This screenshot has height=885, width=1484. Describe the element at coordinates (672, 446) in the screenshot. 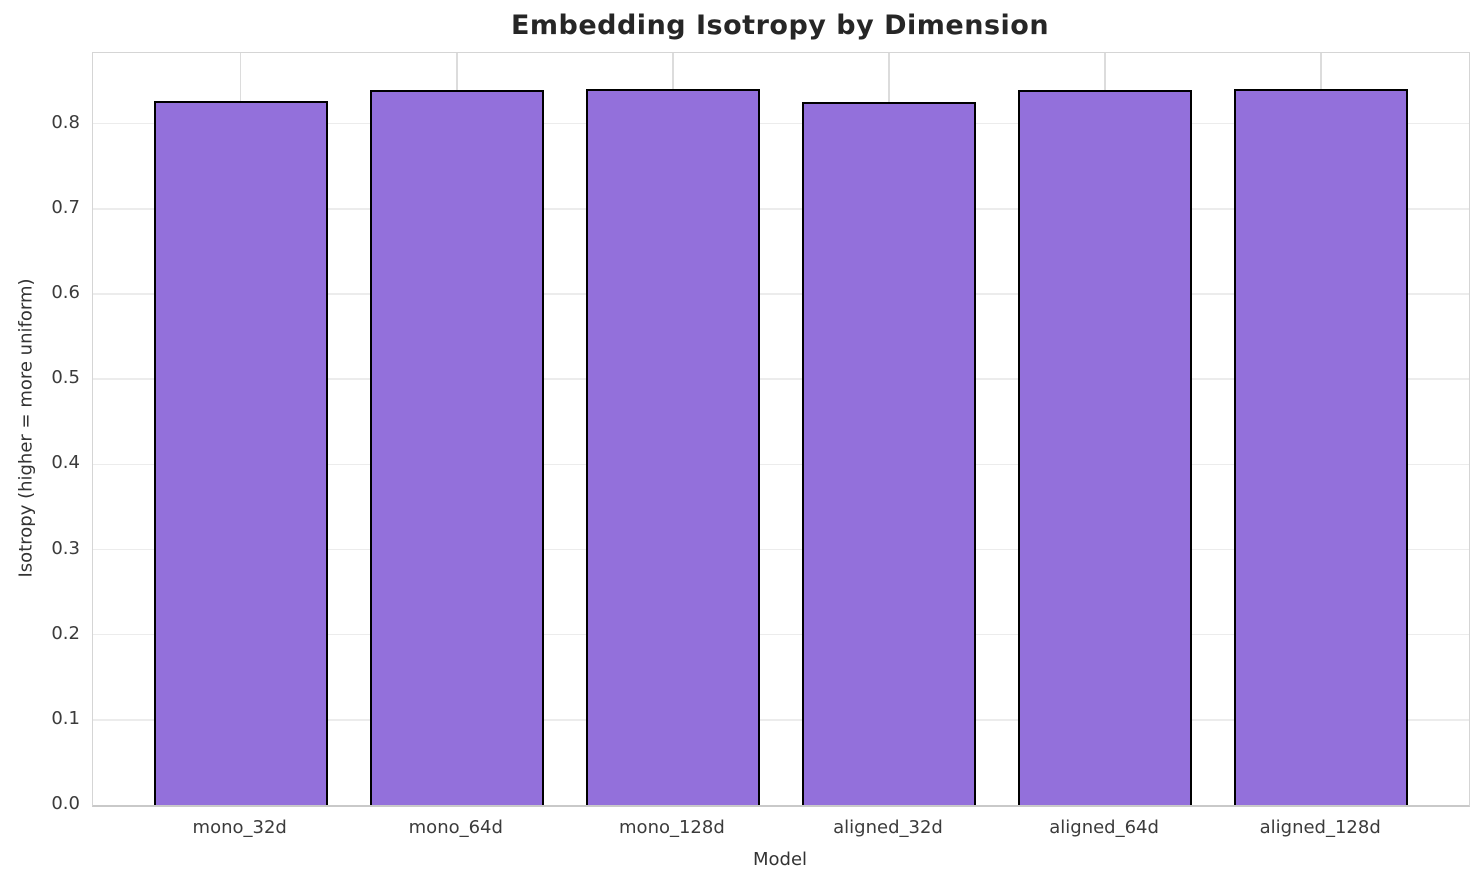

I see `bar-mono_128d` at that location.